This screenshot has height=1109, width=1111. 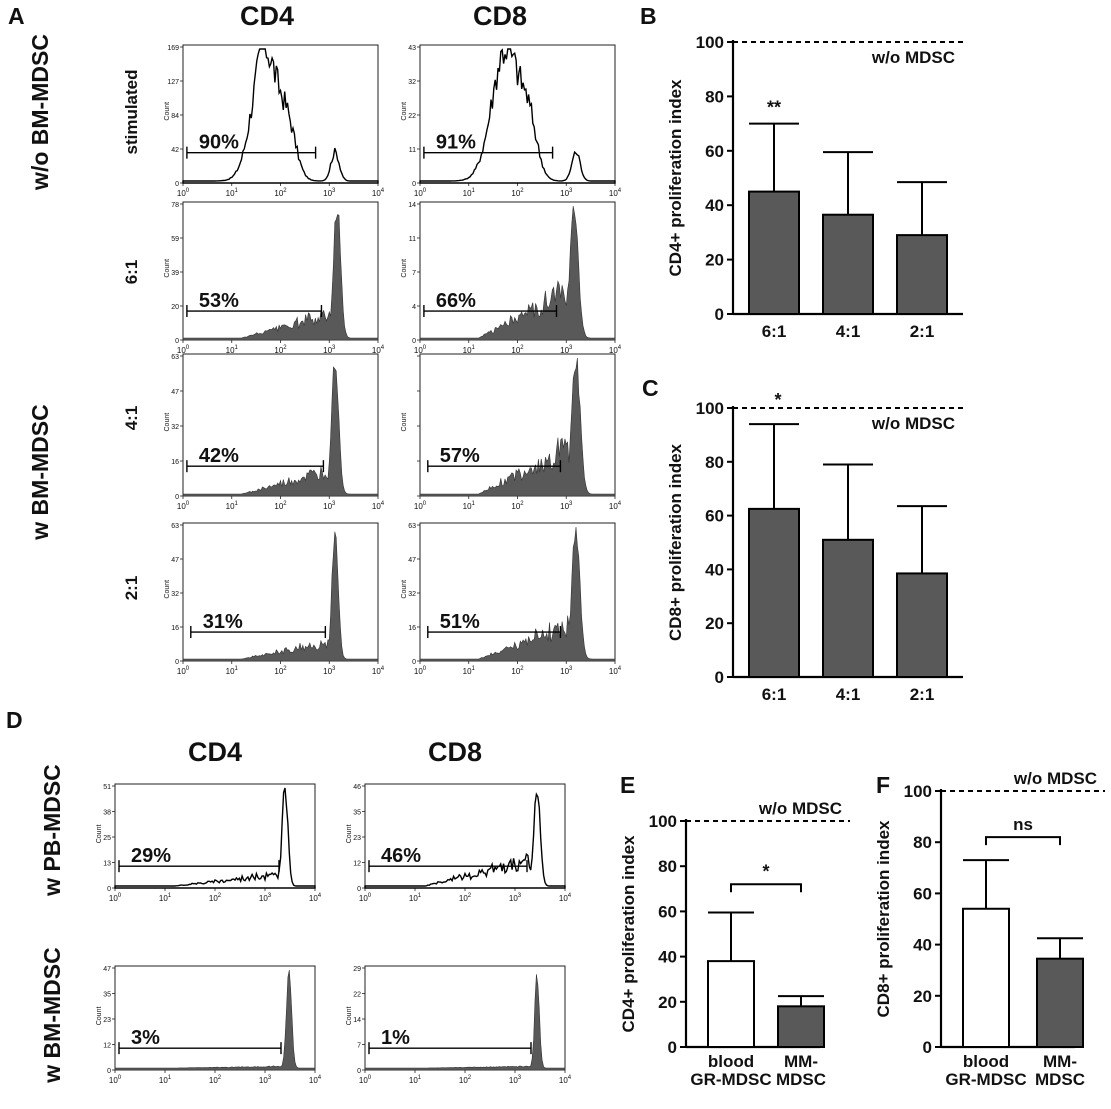 What do you see at coordinates (460, 456) in the screenshot?
I see `gate-percent: 57%` at bounding box center [460, 456].